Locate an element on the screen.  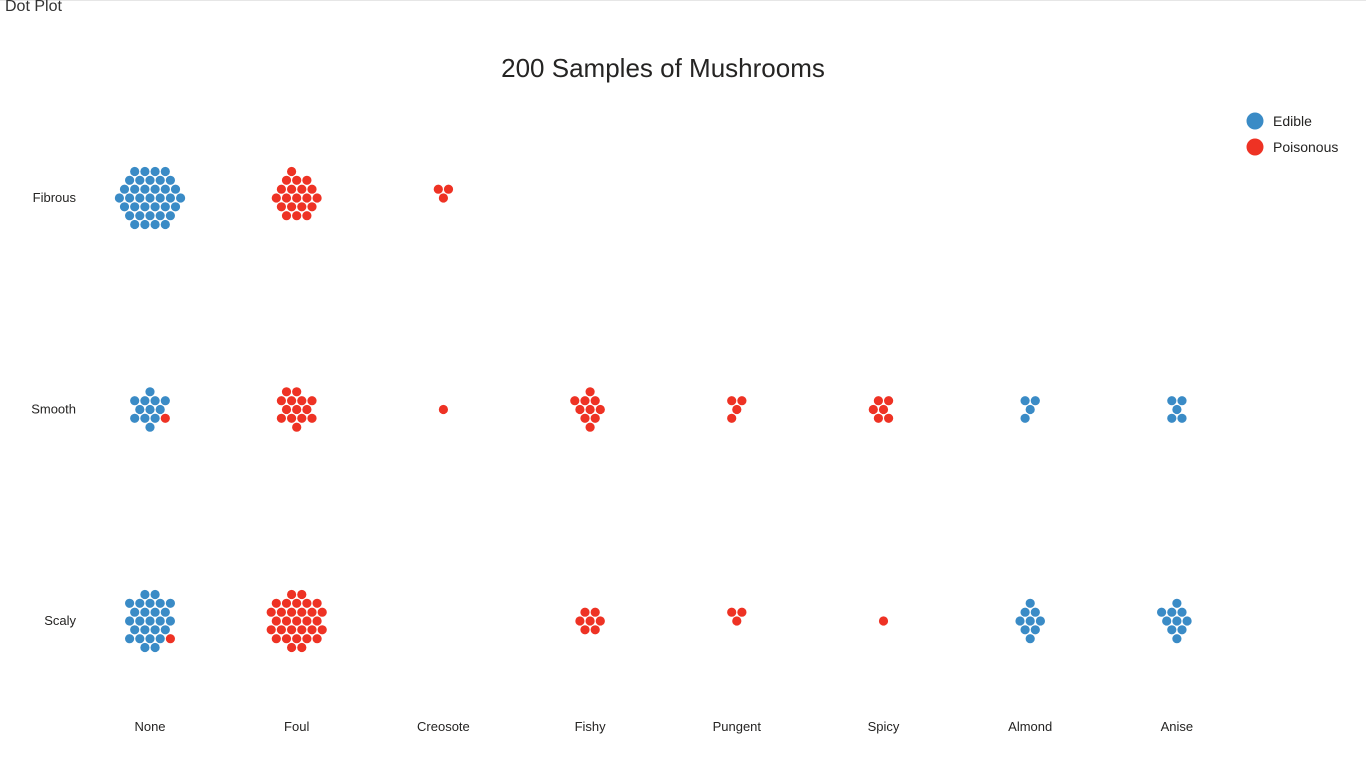
y-axis-labels: Fibrous Smooth Scaly is located at coordinates (53, 409).